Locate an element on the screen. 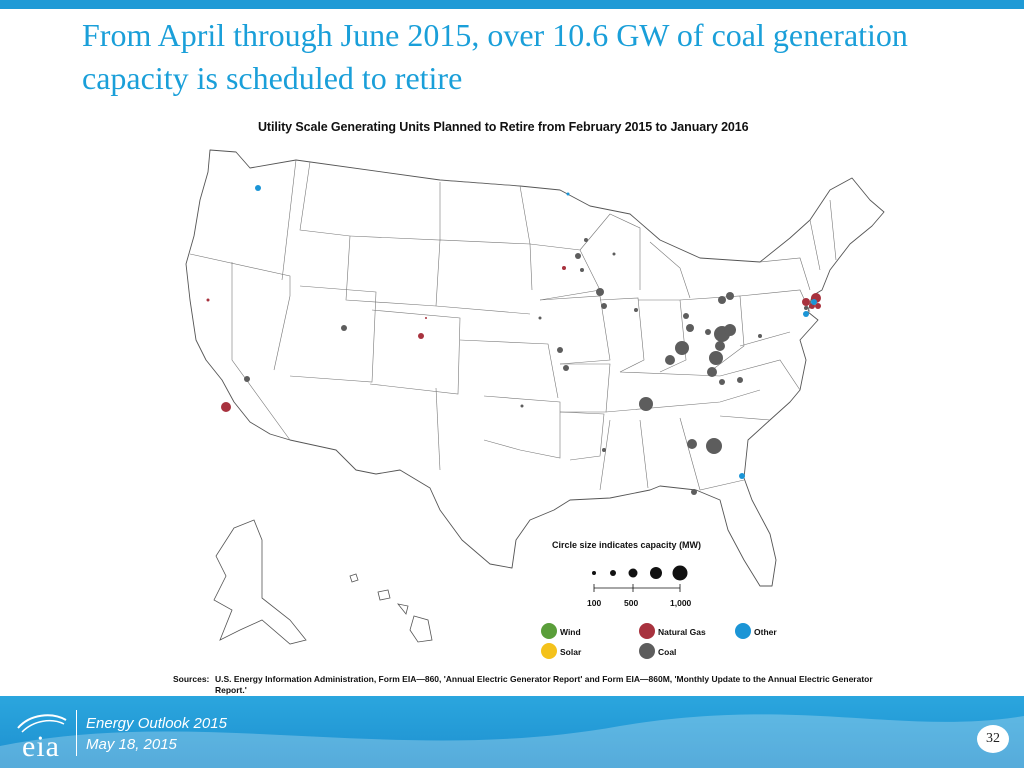 The height and width of the screenshot is (768, 1024). size-legend-title: Circle size indicates capacity (MW) is located at coordinates (626, 545).